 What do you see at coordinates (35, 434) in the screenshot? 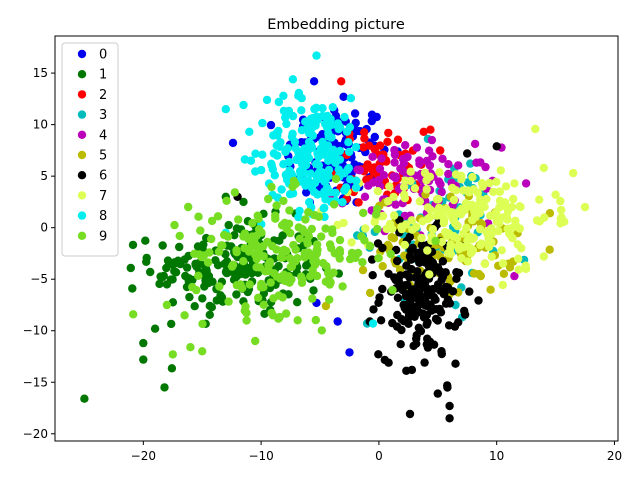
I see `y-tick-label: −20` at bounding box center [35, 434].